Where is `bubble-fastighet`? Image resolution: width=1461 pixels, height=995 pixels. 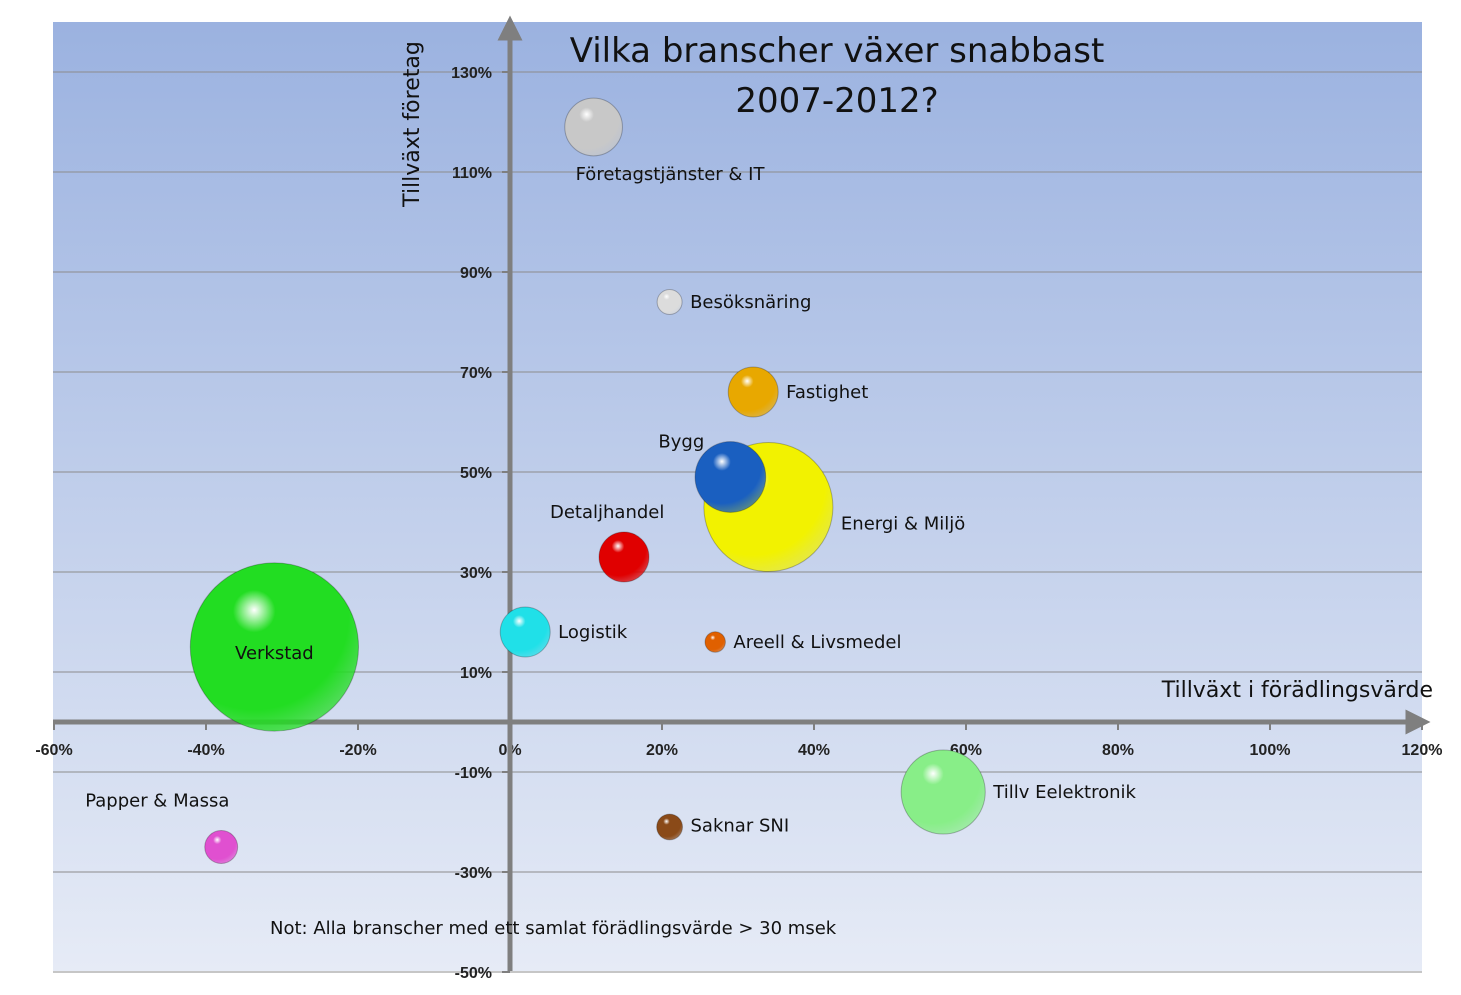
bubble-fastighet is located at coordinates (753, 392).